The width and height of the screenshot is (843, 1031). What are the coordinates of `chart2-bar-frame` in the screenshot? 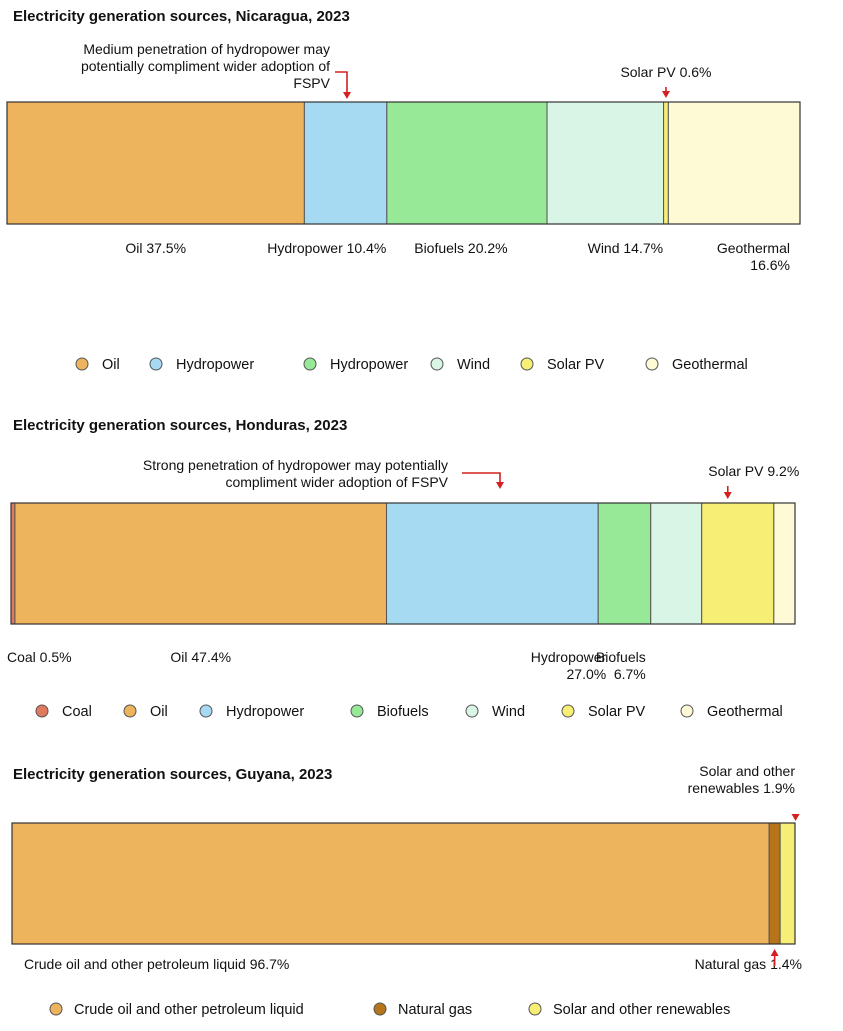 It's located at (403, 563).